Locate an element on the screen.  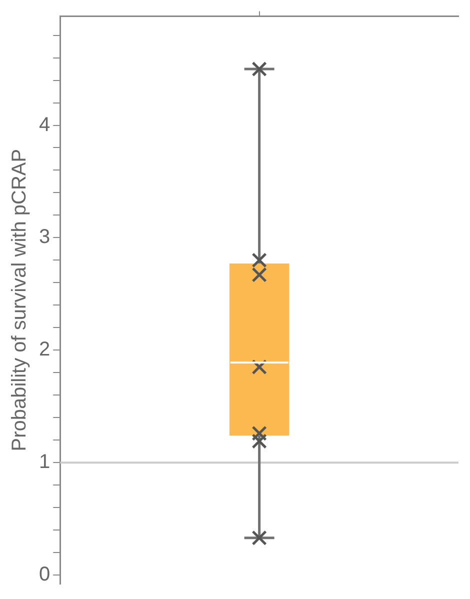
y-tick-label: 0 is located at coordinates (44, 575).